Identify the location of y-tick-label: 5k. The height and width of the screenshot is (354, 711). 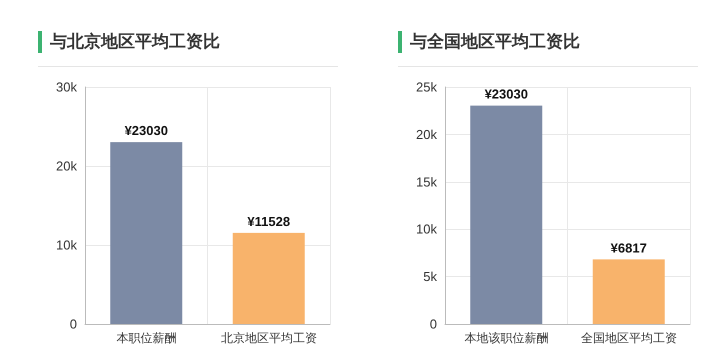
(430, 276).